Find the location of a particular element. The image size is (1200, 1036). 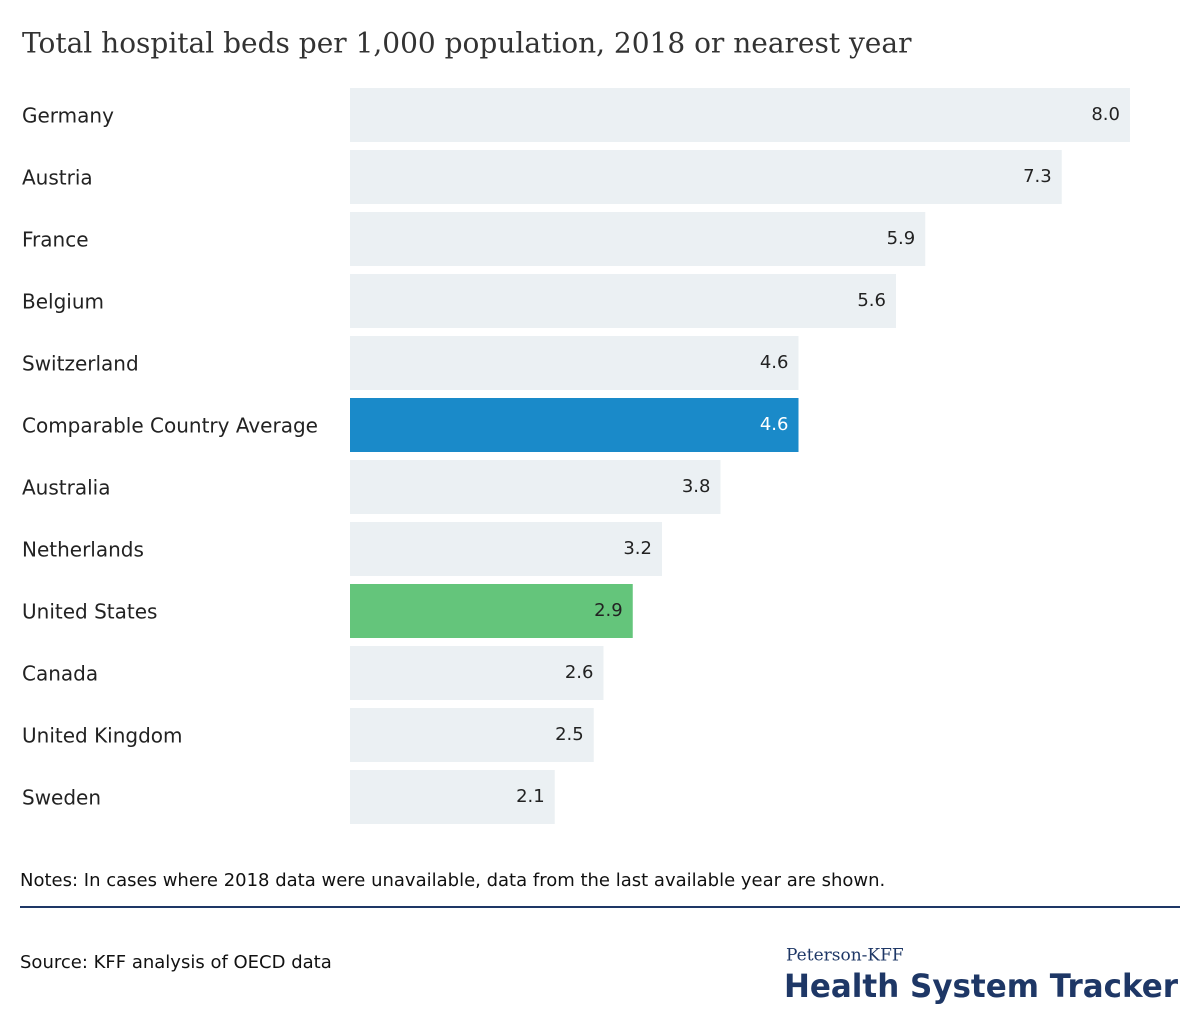

category-label: United Kingdom is located at coordinates (102, 736).